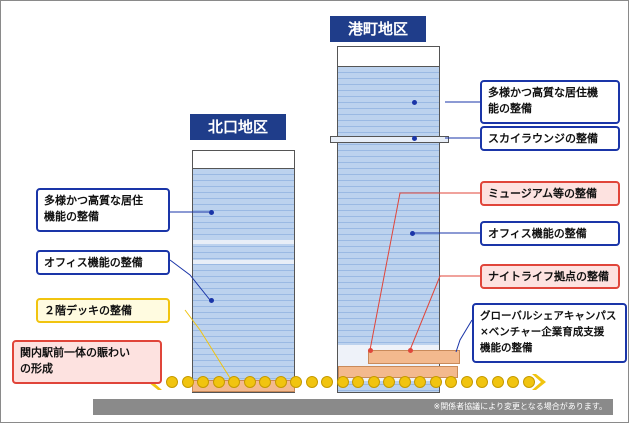  Describe the element at coordinates (238, 127) in the screenshot. I see `district-title-kita: 北口地区` at that location.